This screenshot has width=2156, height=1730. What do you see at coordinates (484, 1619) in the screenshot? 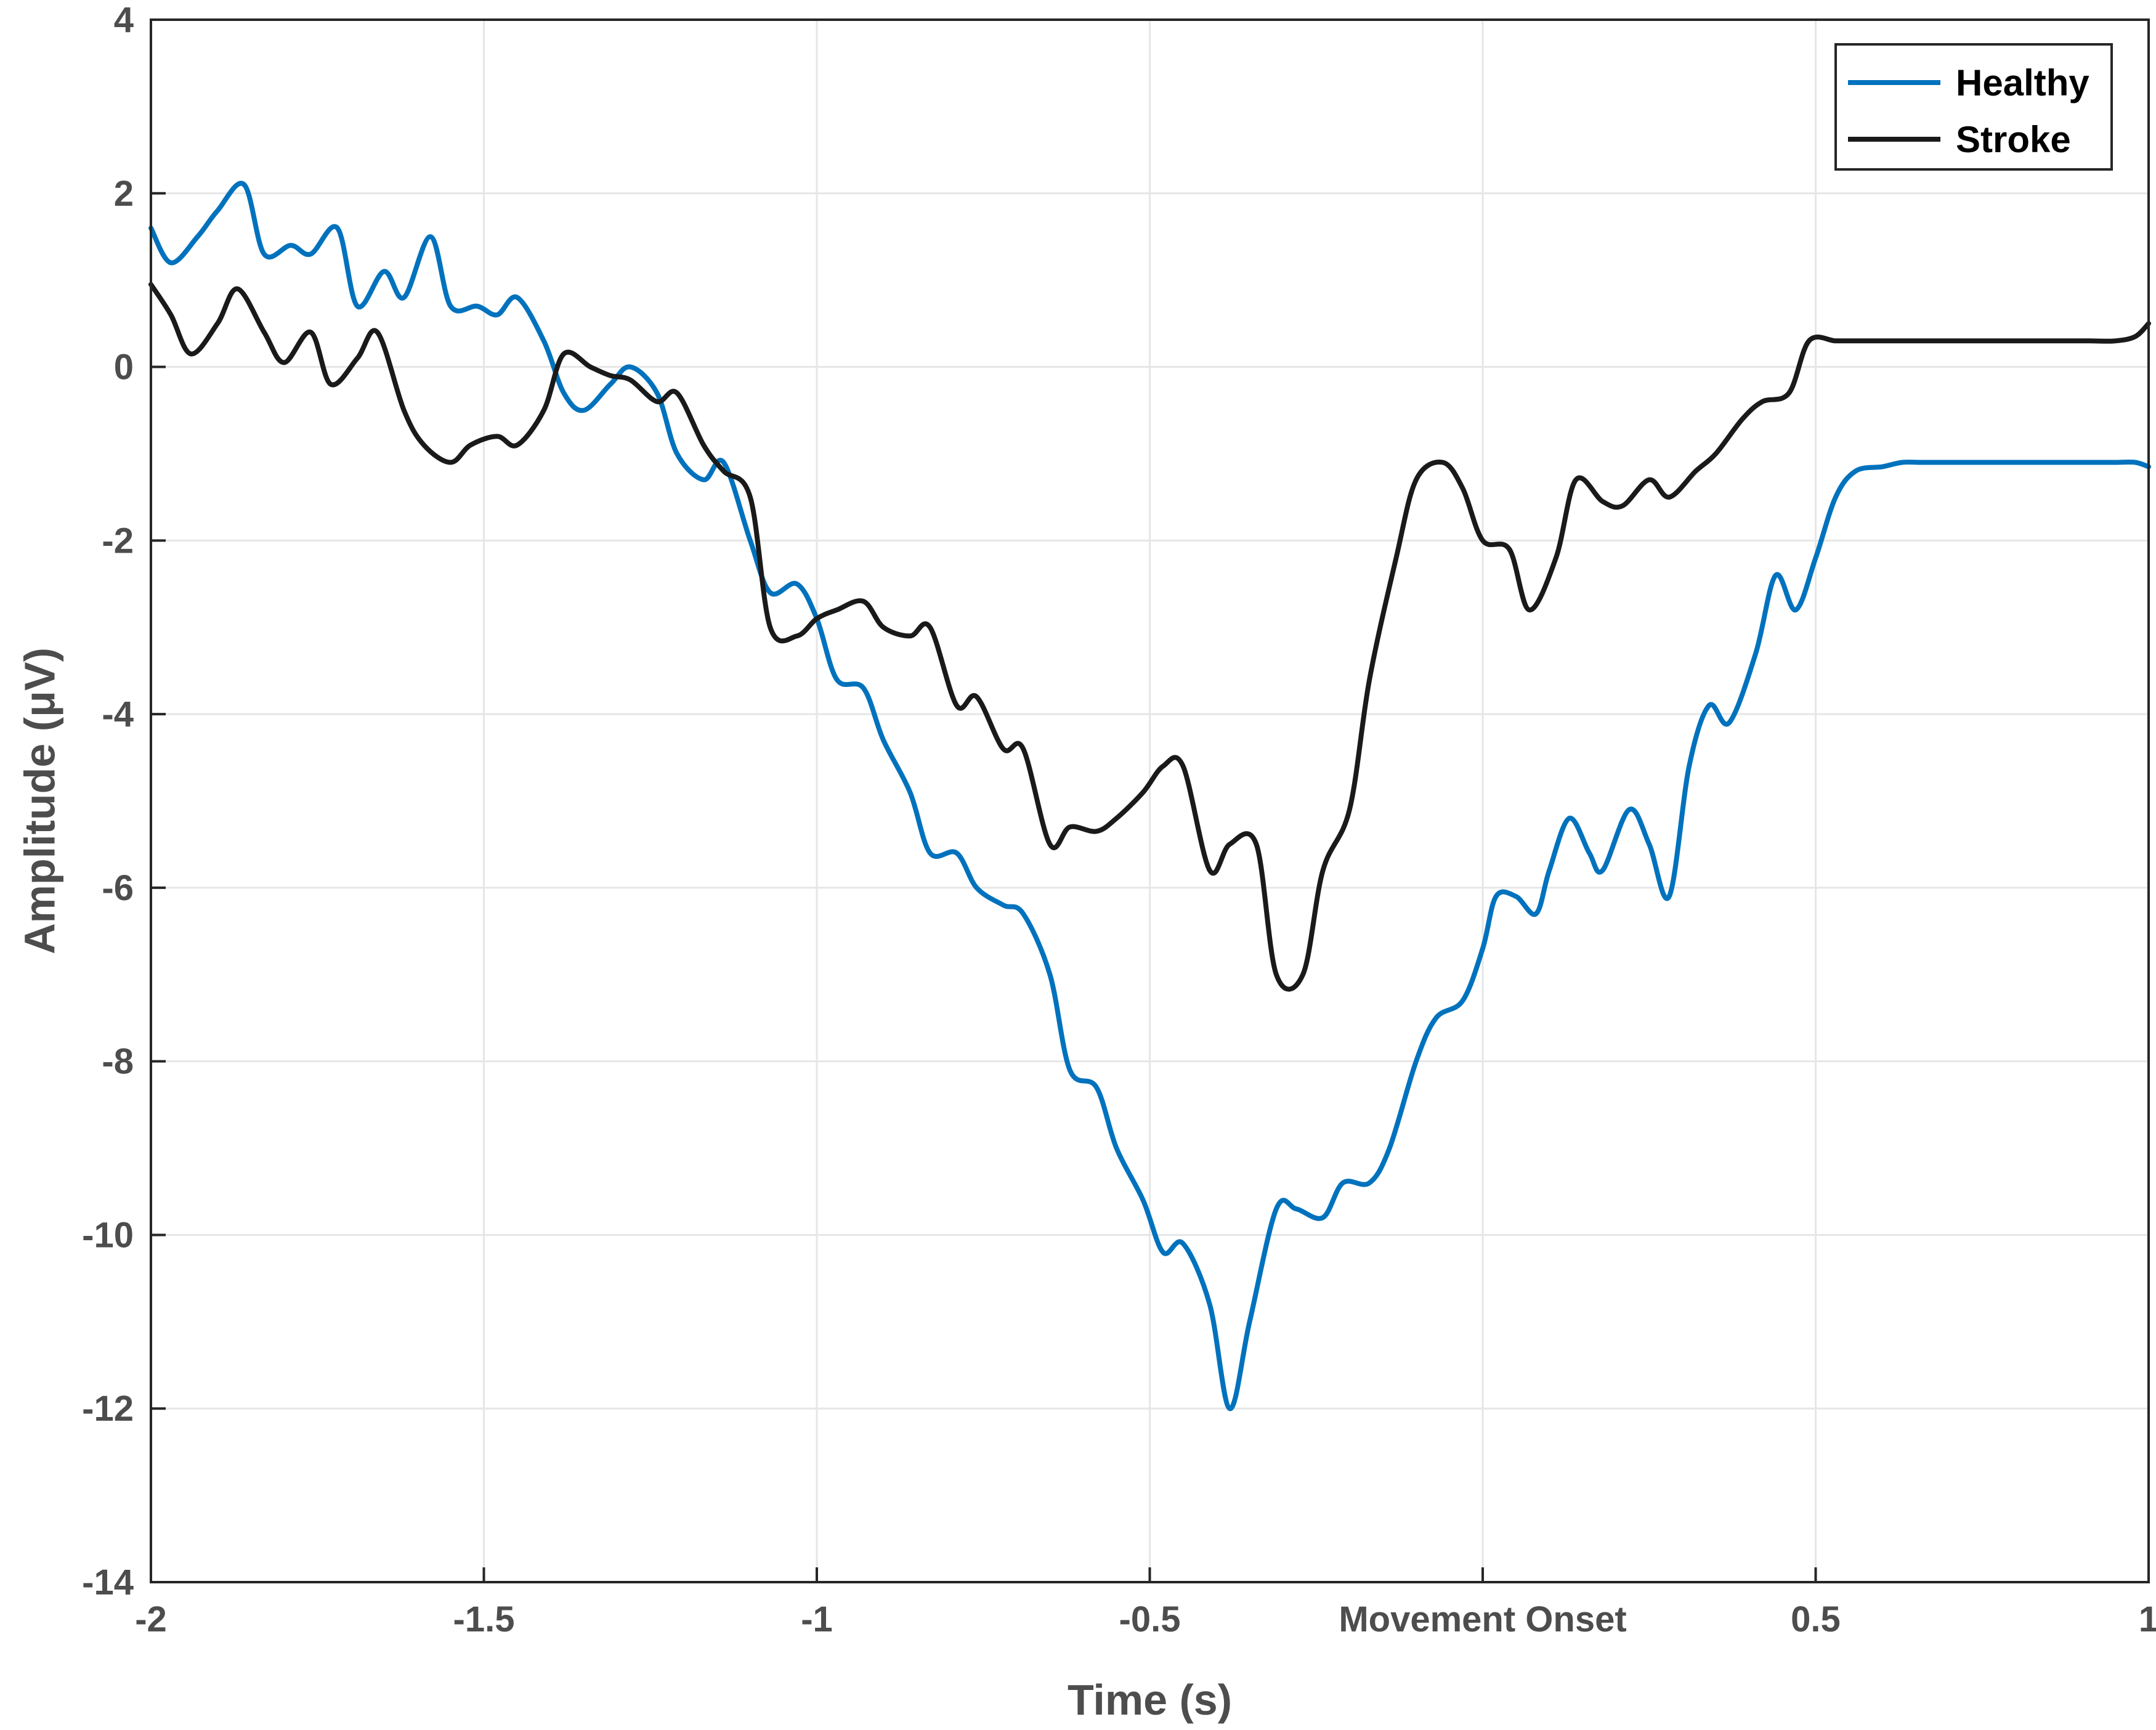
I see `x-tick-label: -1.5` at bounding box center [484, 1619].